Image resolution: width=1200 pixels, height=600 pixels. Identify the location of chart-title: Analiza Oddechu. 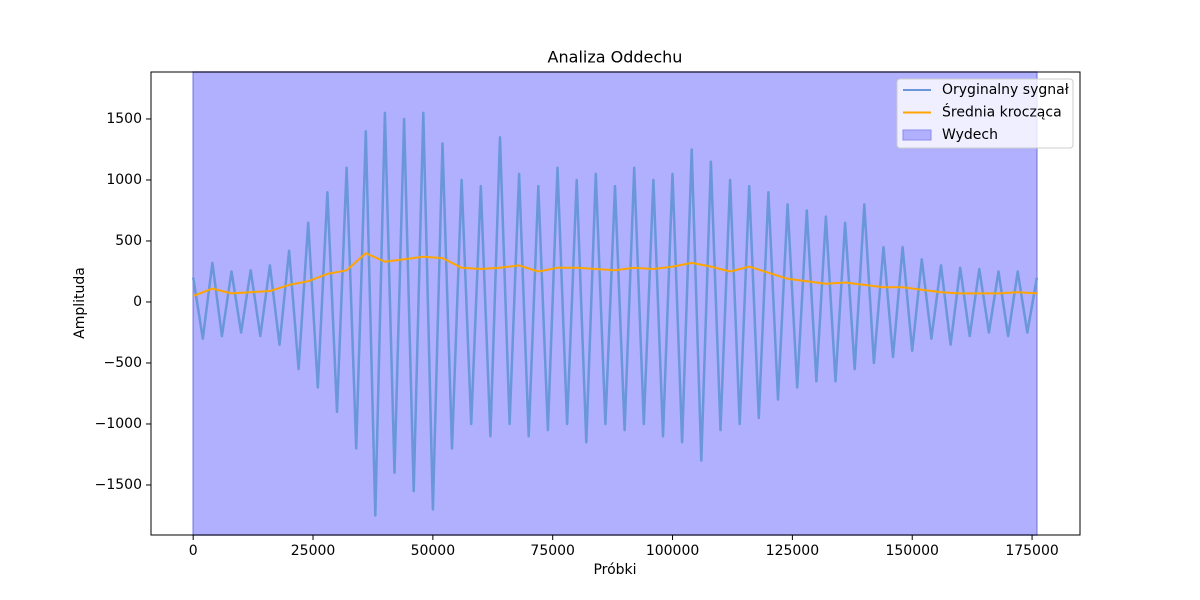
(615, 57).